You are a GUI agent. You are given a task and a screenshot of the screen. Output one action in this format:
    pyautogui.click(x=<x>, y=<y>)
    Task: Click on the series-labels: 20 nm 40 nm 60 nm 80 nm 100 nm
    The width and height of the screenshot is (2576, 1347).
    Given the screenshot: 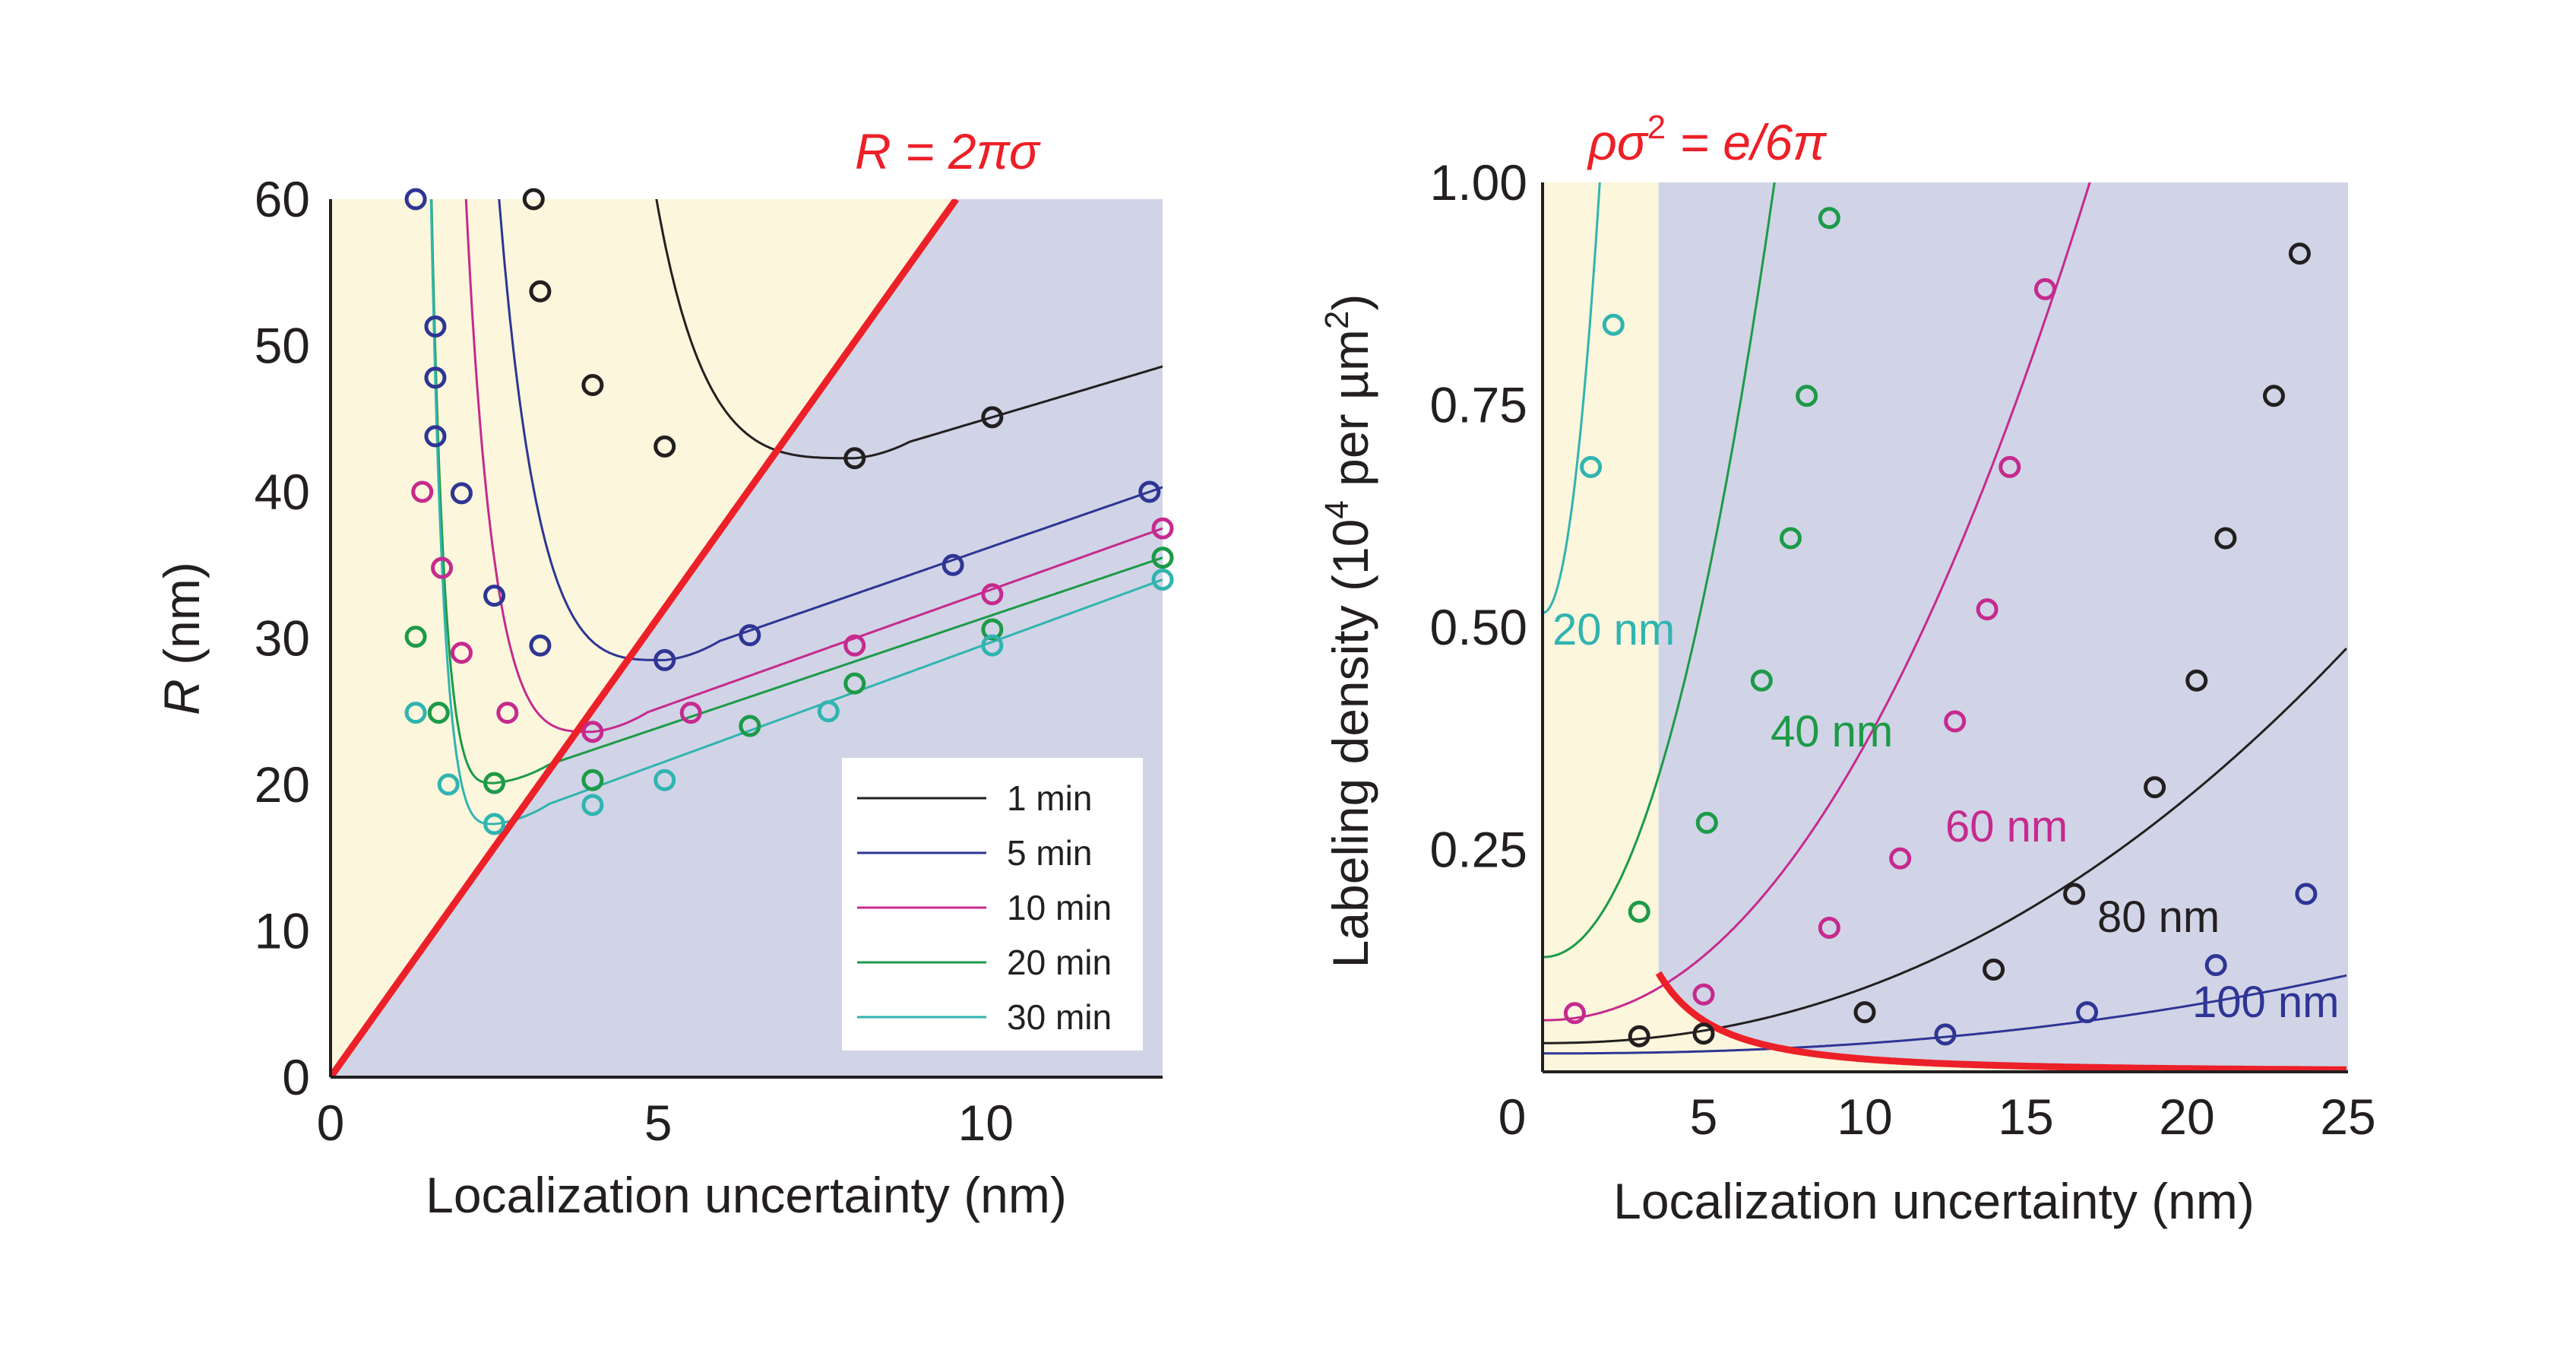 What is the action you would take?
    pyautogui.click(x=1945, y=816)
    